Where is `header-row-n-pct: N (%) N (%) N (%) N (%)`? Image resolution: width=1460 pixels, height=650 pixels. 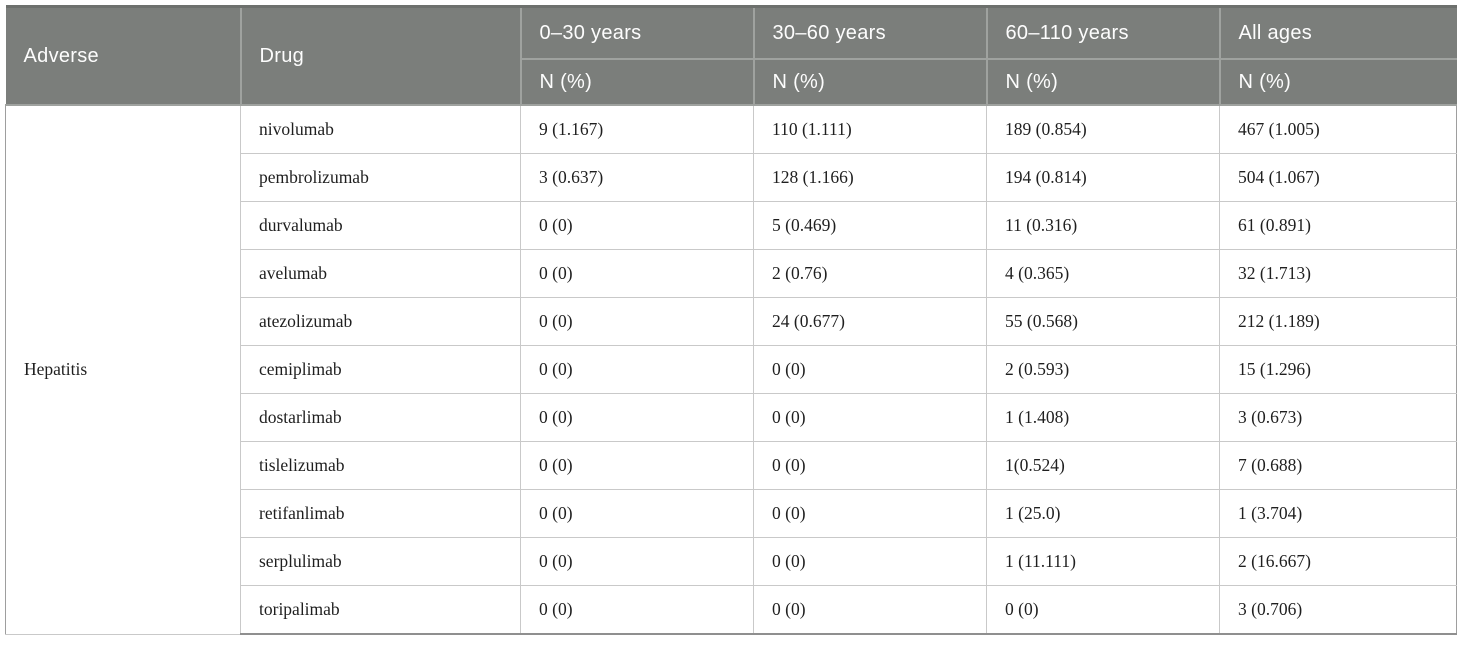
header-row-n-pct: N (%) N (%) N (%) N (%) is located at coordinates (731, 82).